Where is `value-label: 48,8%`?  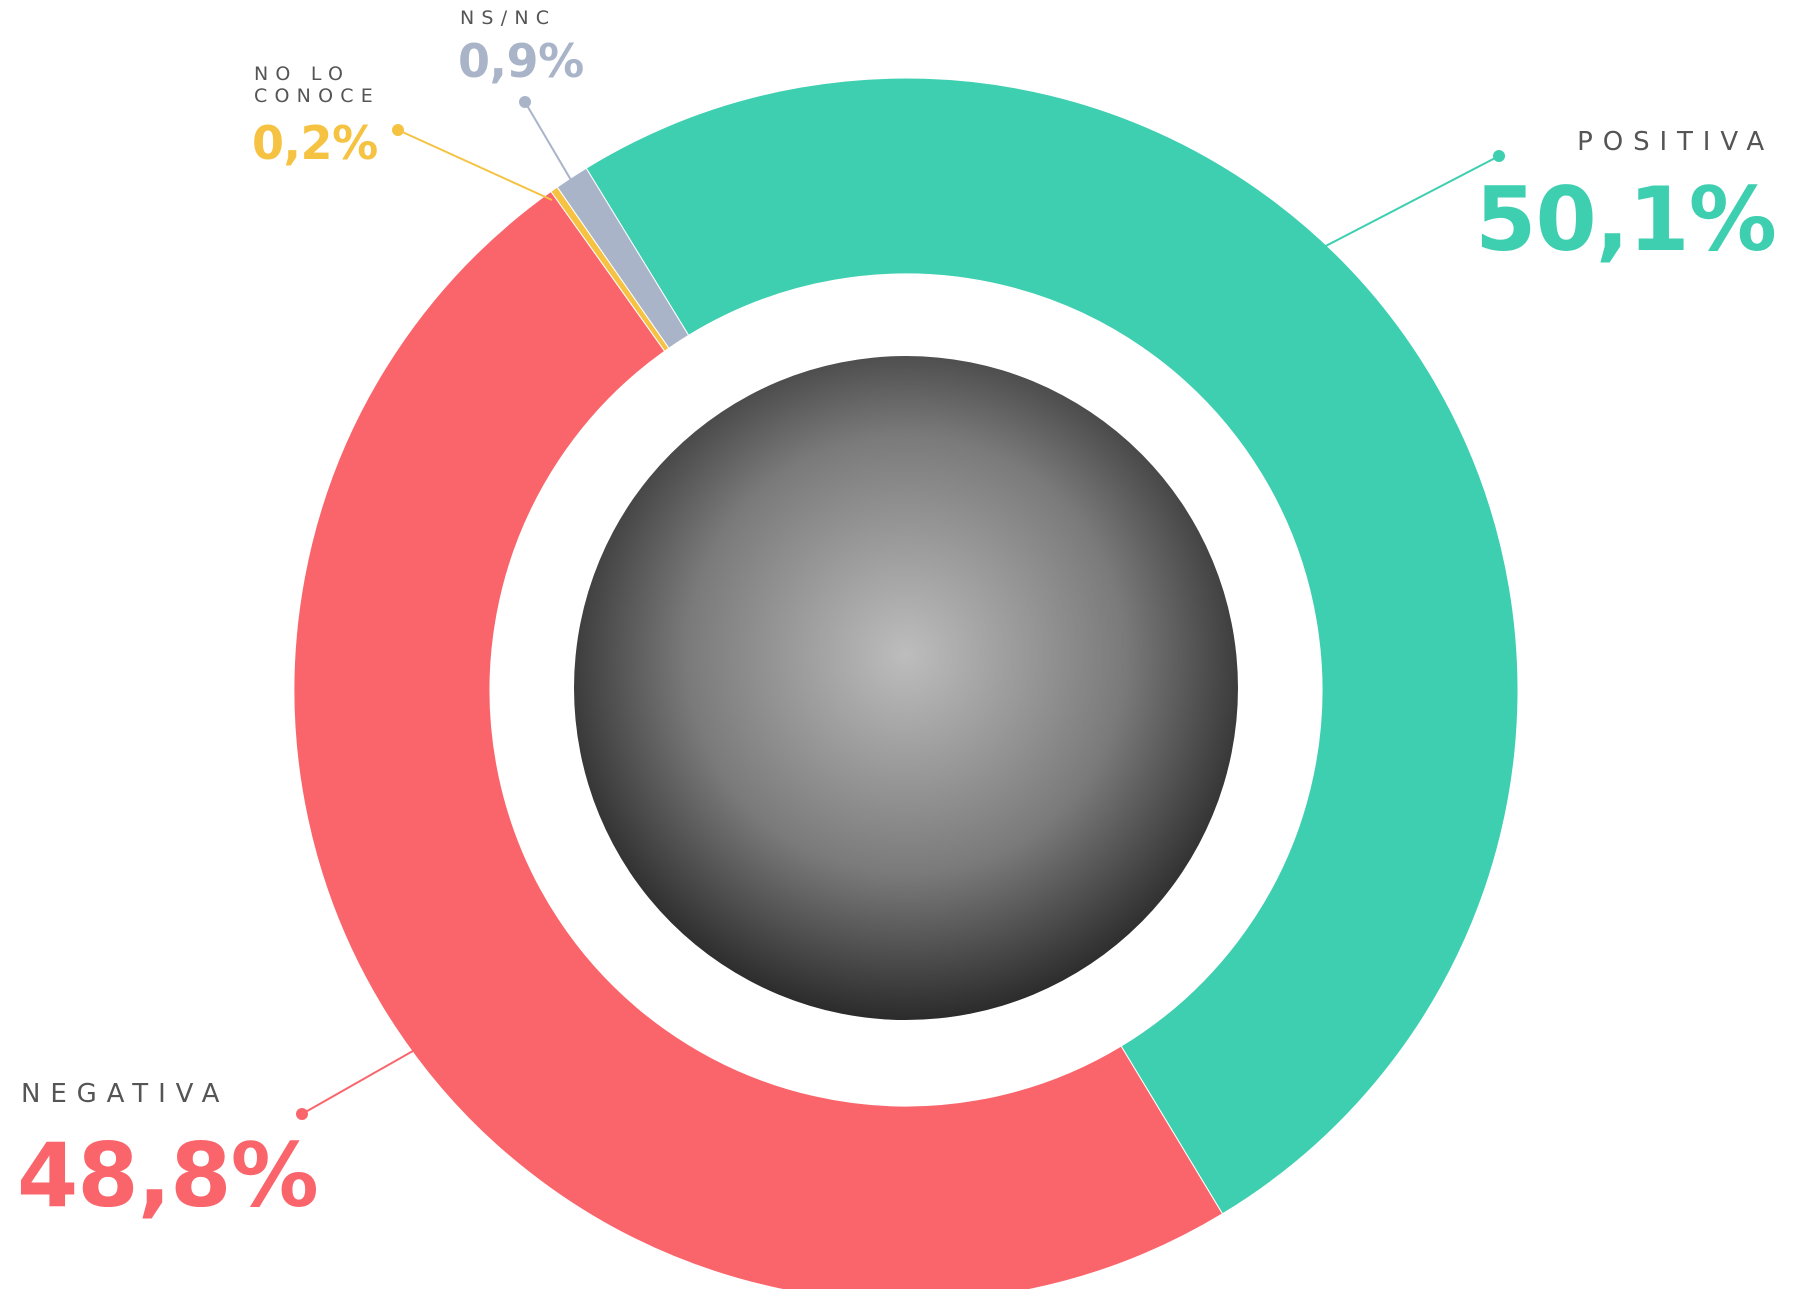
value-label: 48,8% is located at coordinates (168, 1175).